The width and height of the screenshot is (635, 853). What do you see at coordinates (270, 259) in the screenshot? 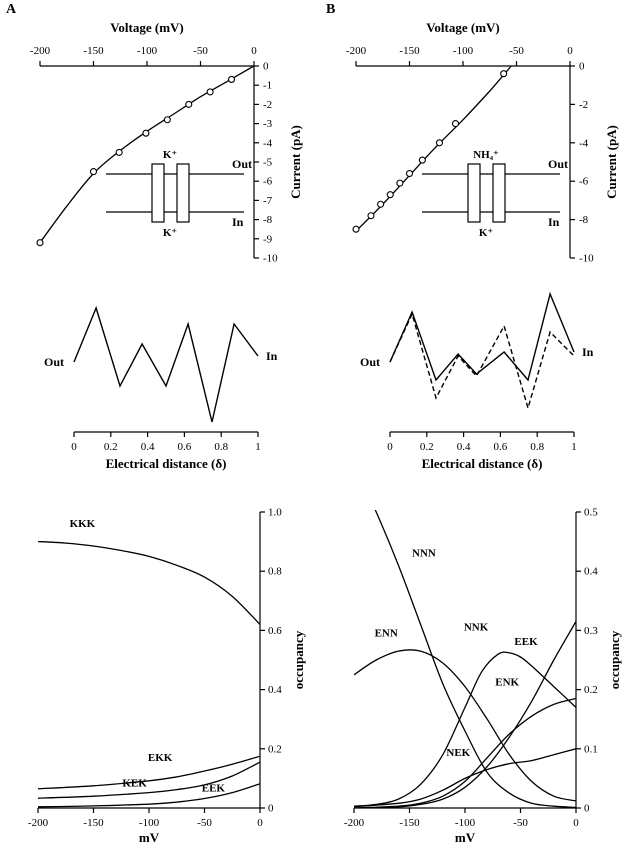
I see `svg-text: -10` at bounding box center [270, 259].